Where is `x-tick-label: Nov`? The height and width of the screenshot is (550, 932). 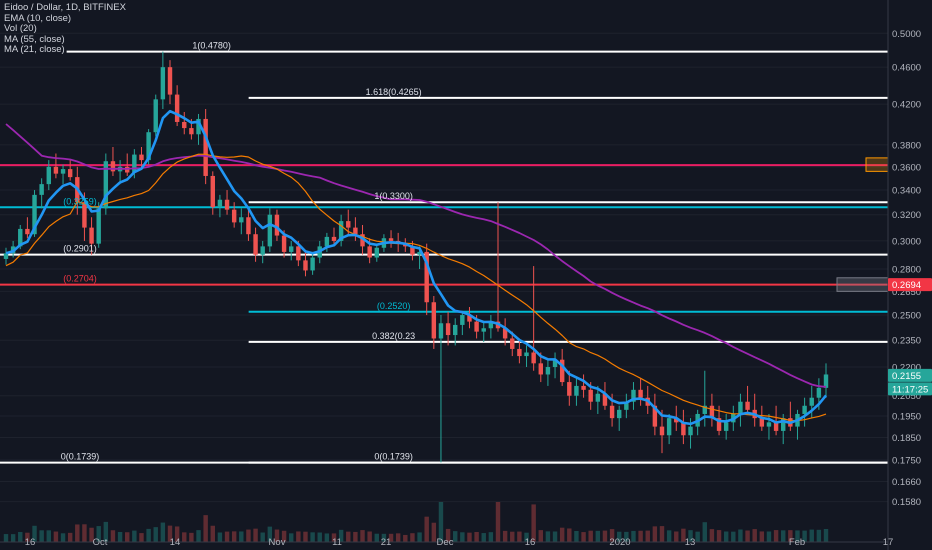 x-tick-label: Nov is located at coordinates (277, 542).